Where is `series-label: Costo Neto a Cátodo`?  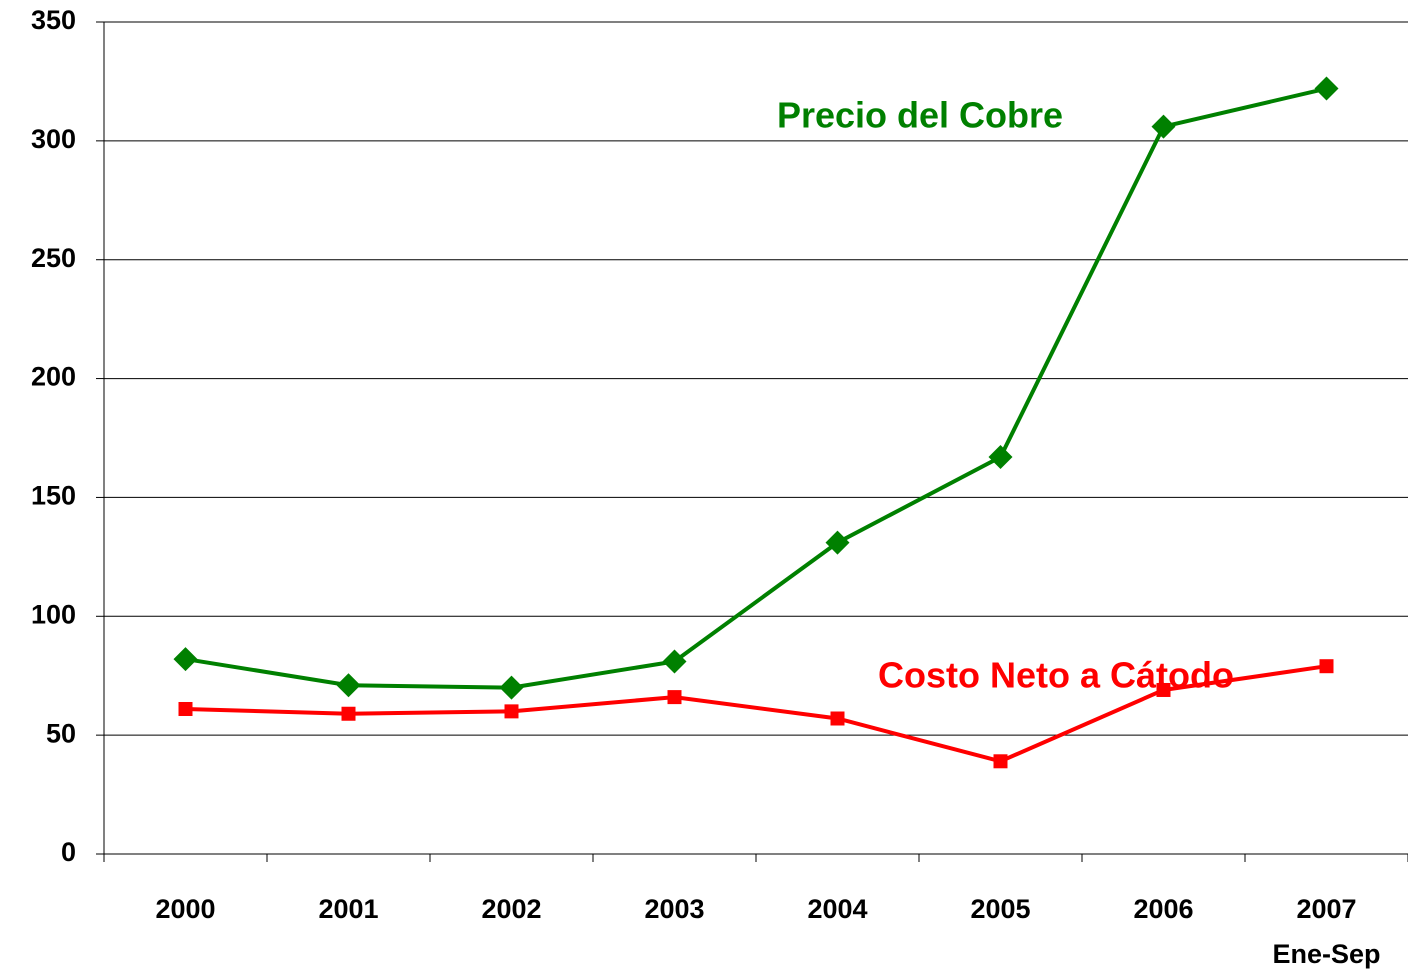
series-label: Costo Neto a Cátodo is located at coordinates (1056, 675).